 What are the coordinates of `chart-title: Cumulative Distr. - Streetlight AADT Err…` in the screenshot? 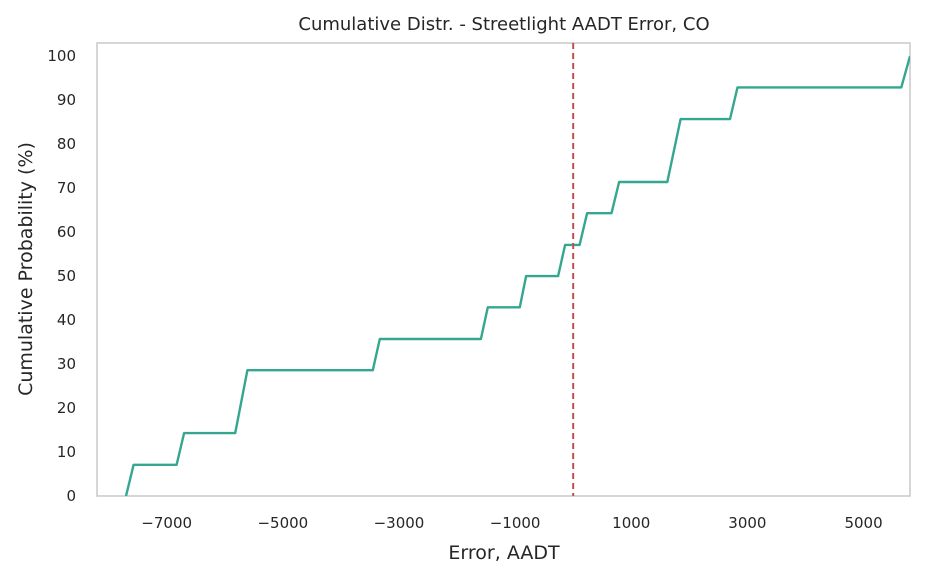 It's located at (503, 24).